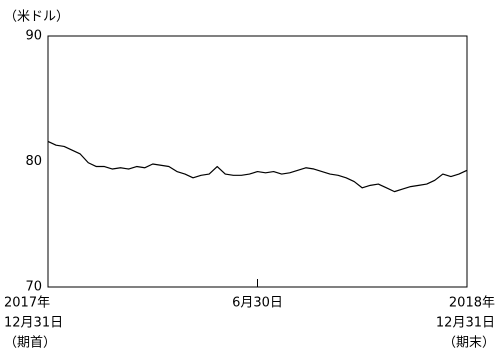  Describe the element at coordinates (36, 17) in the screenshot. I see `y-axis-label: （米ドル）` at that location.